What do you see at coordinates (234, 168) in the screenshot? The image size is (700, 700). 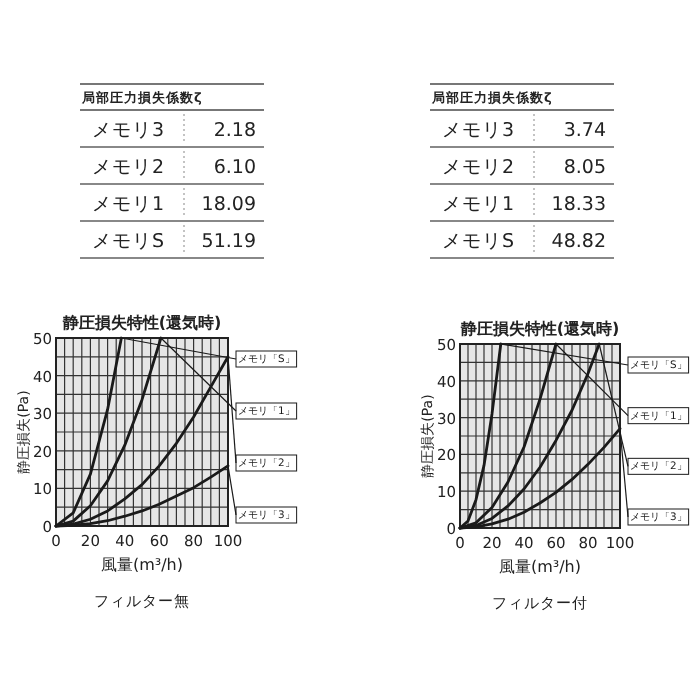 I see `text: 6.10` at bounding box center [234, 168].